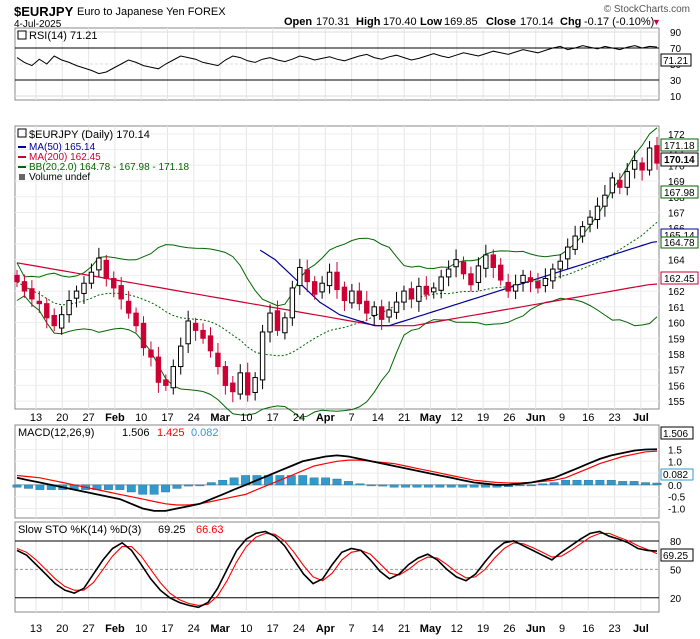 This screenshot has height=639, width=700. I want to click on sto-tick-label: 80, so click(676, 542).